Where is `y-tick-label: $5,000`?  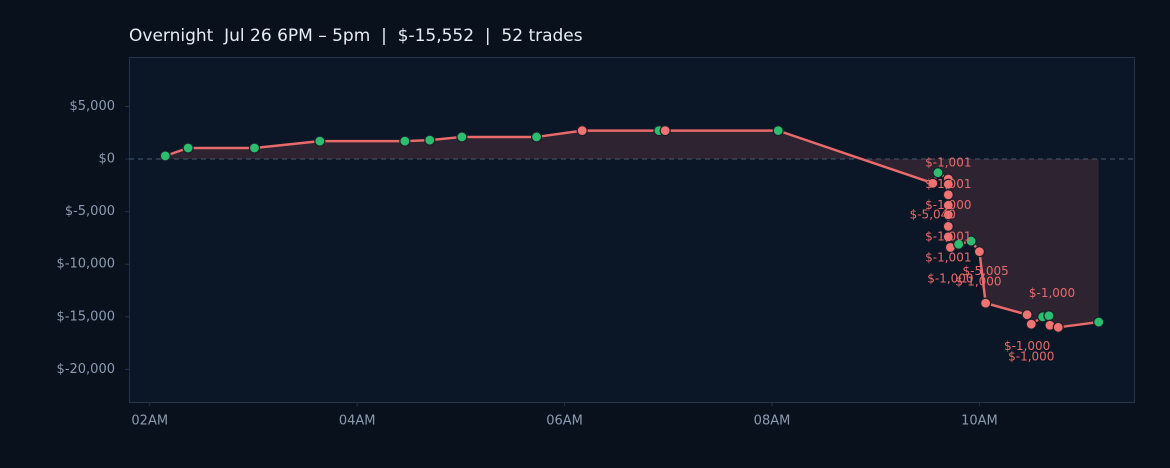 y-tick-label: $5,000 is located at coordinates (93, 106).